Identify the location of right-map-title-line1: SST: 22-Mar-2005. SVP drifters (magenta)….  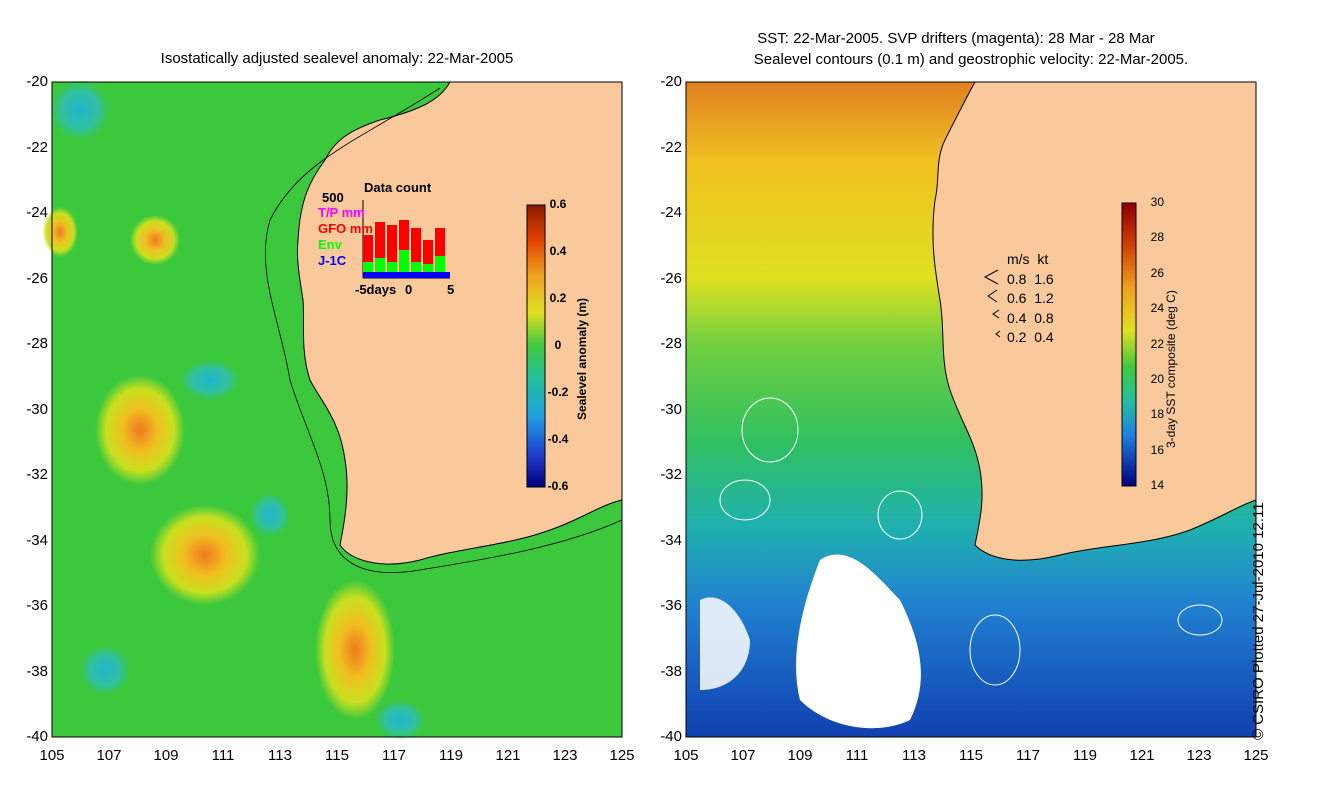
(956, 38).